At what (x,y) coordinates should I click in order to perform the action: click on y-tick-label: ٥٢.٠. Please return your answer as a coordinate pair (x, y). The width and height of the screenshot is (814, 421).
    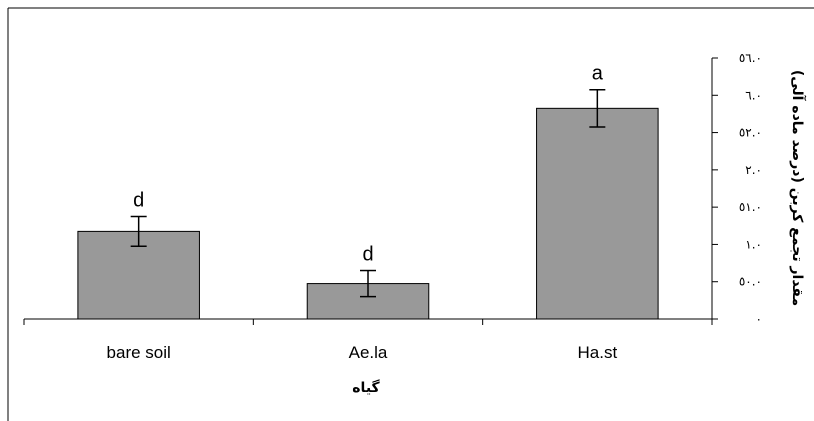
    Looking at the image, I should click on (750, 133).